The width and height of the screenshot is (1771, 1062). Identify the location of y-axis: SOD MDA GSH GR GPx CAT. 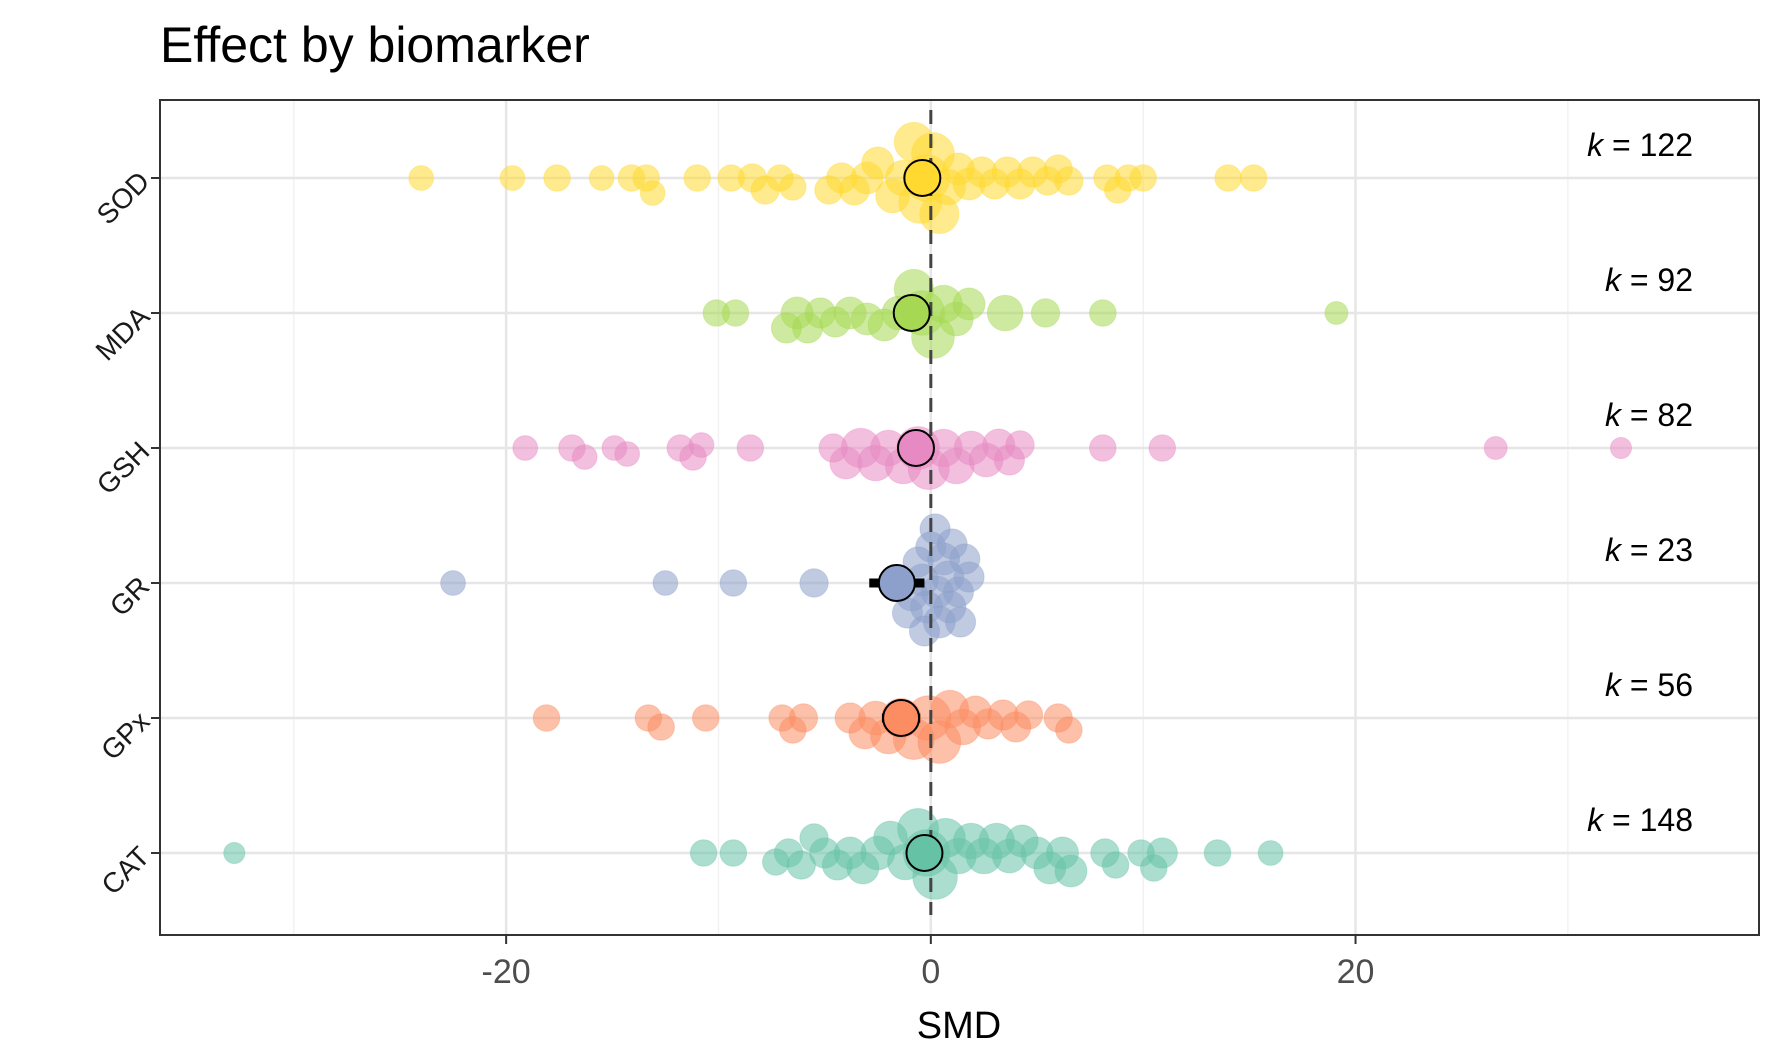
(125, 533).